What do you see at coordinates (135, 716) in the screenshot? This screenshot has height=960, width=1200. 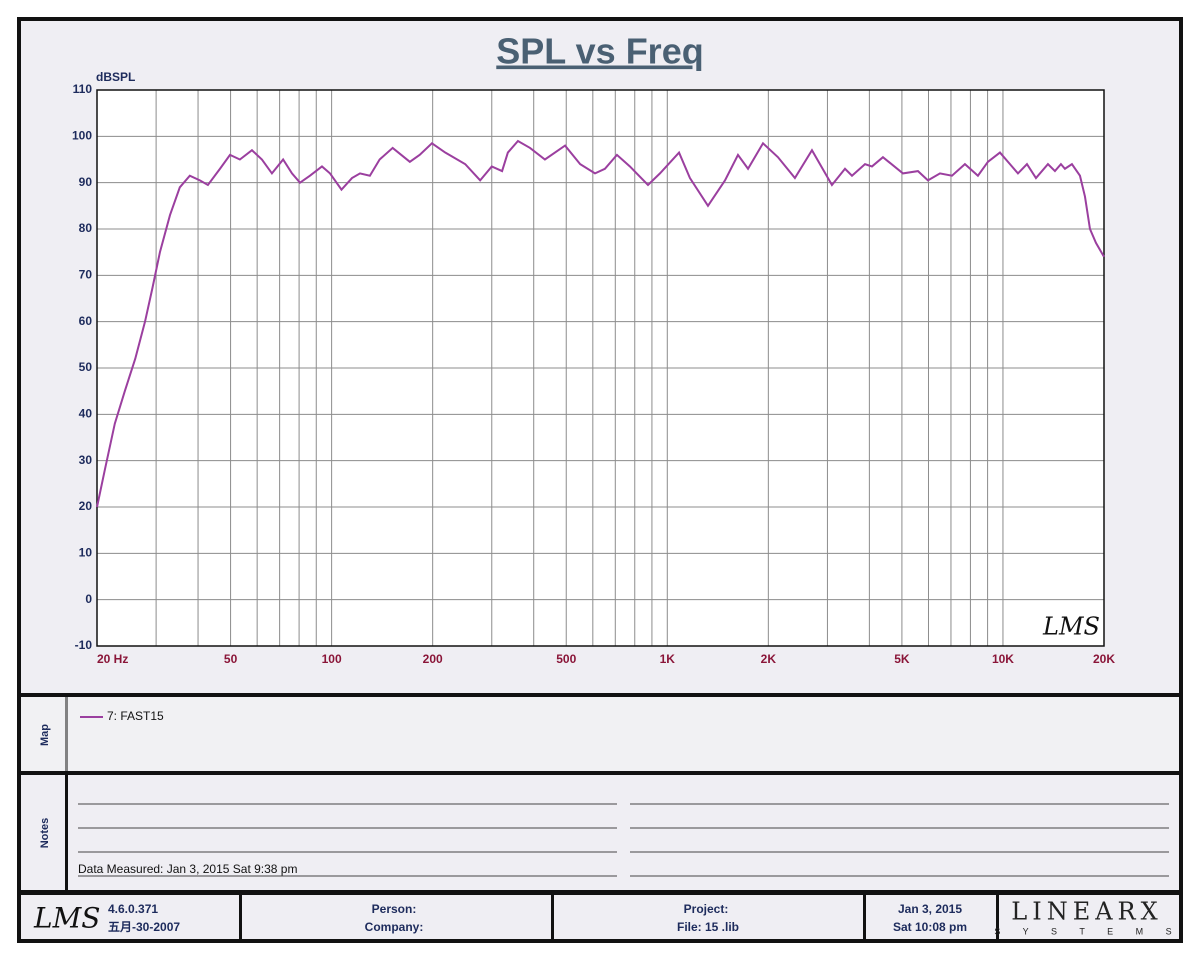 I see `legend-label: 7: FAST15` at bounding box center [135, 716].